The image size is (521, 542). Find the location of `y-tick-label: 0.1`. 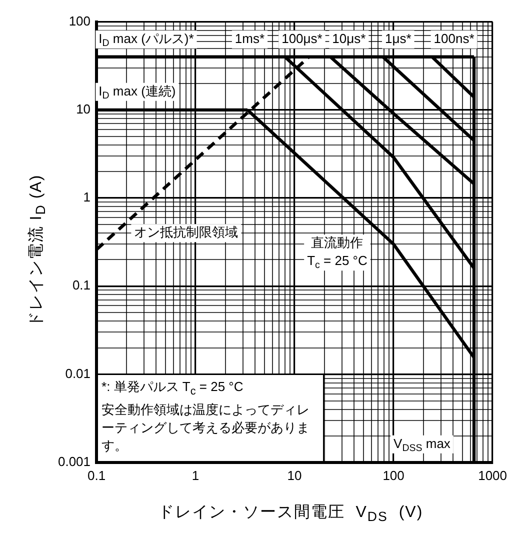

y-tick-label: 0.1 is located at coordinates (81, 285).